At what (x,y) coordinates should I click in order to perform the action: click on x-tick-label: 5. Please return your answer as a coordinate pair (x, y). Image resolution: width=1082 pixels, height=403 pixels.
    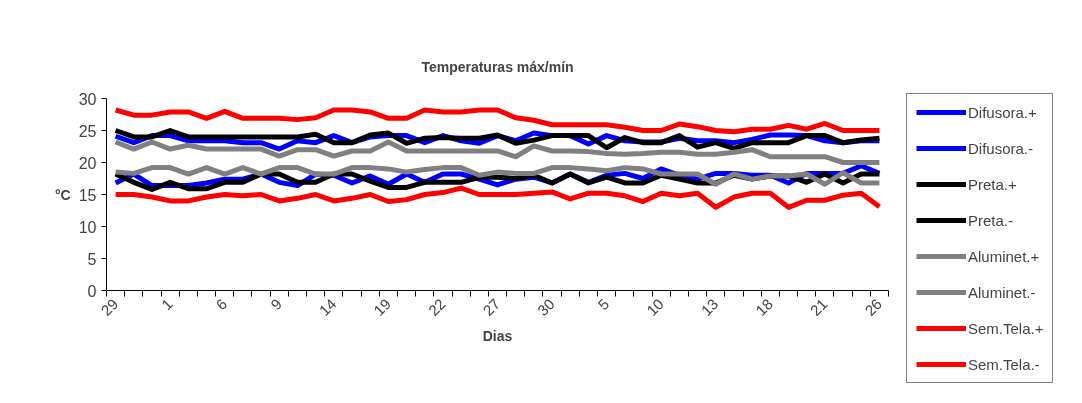
    Looking at the image, I should click on (603, 304).